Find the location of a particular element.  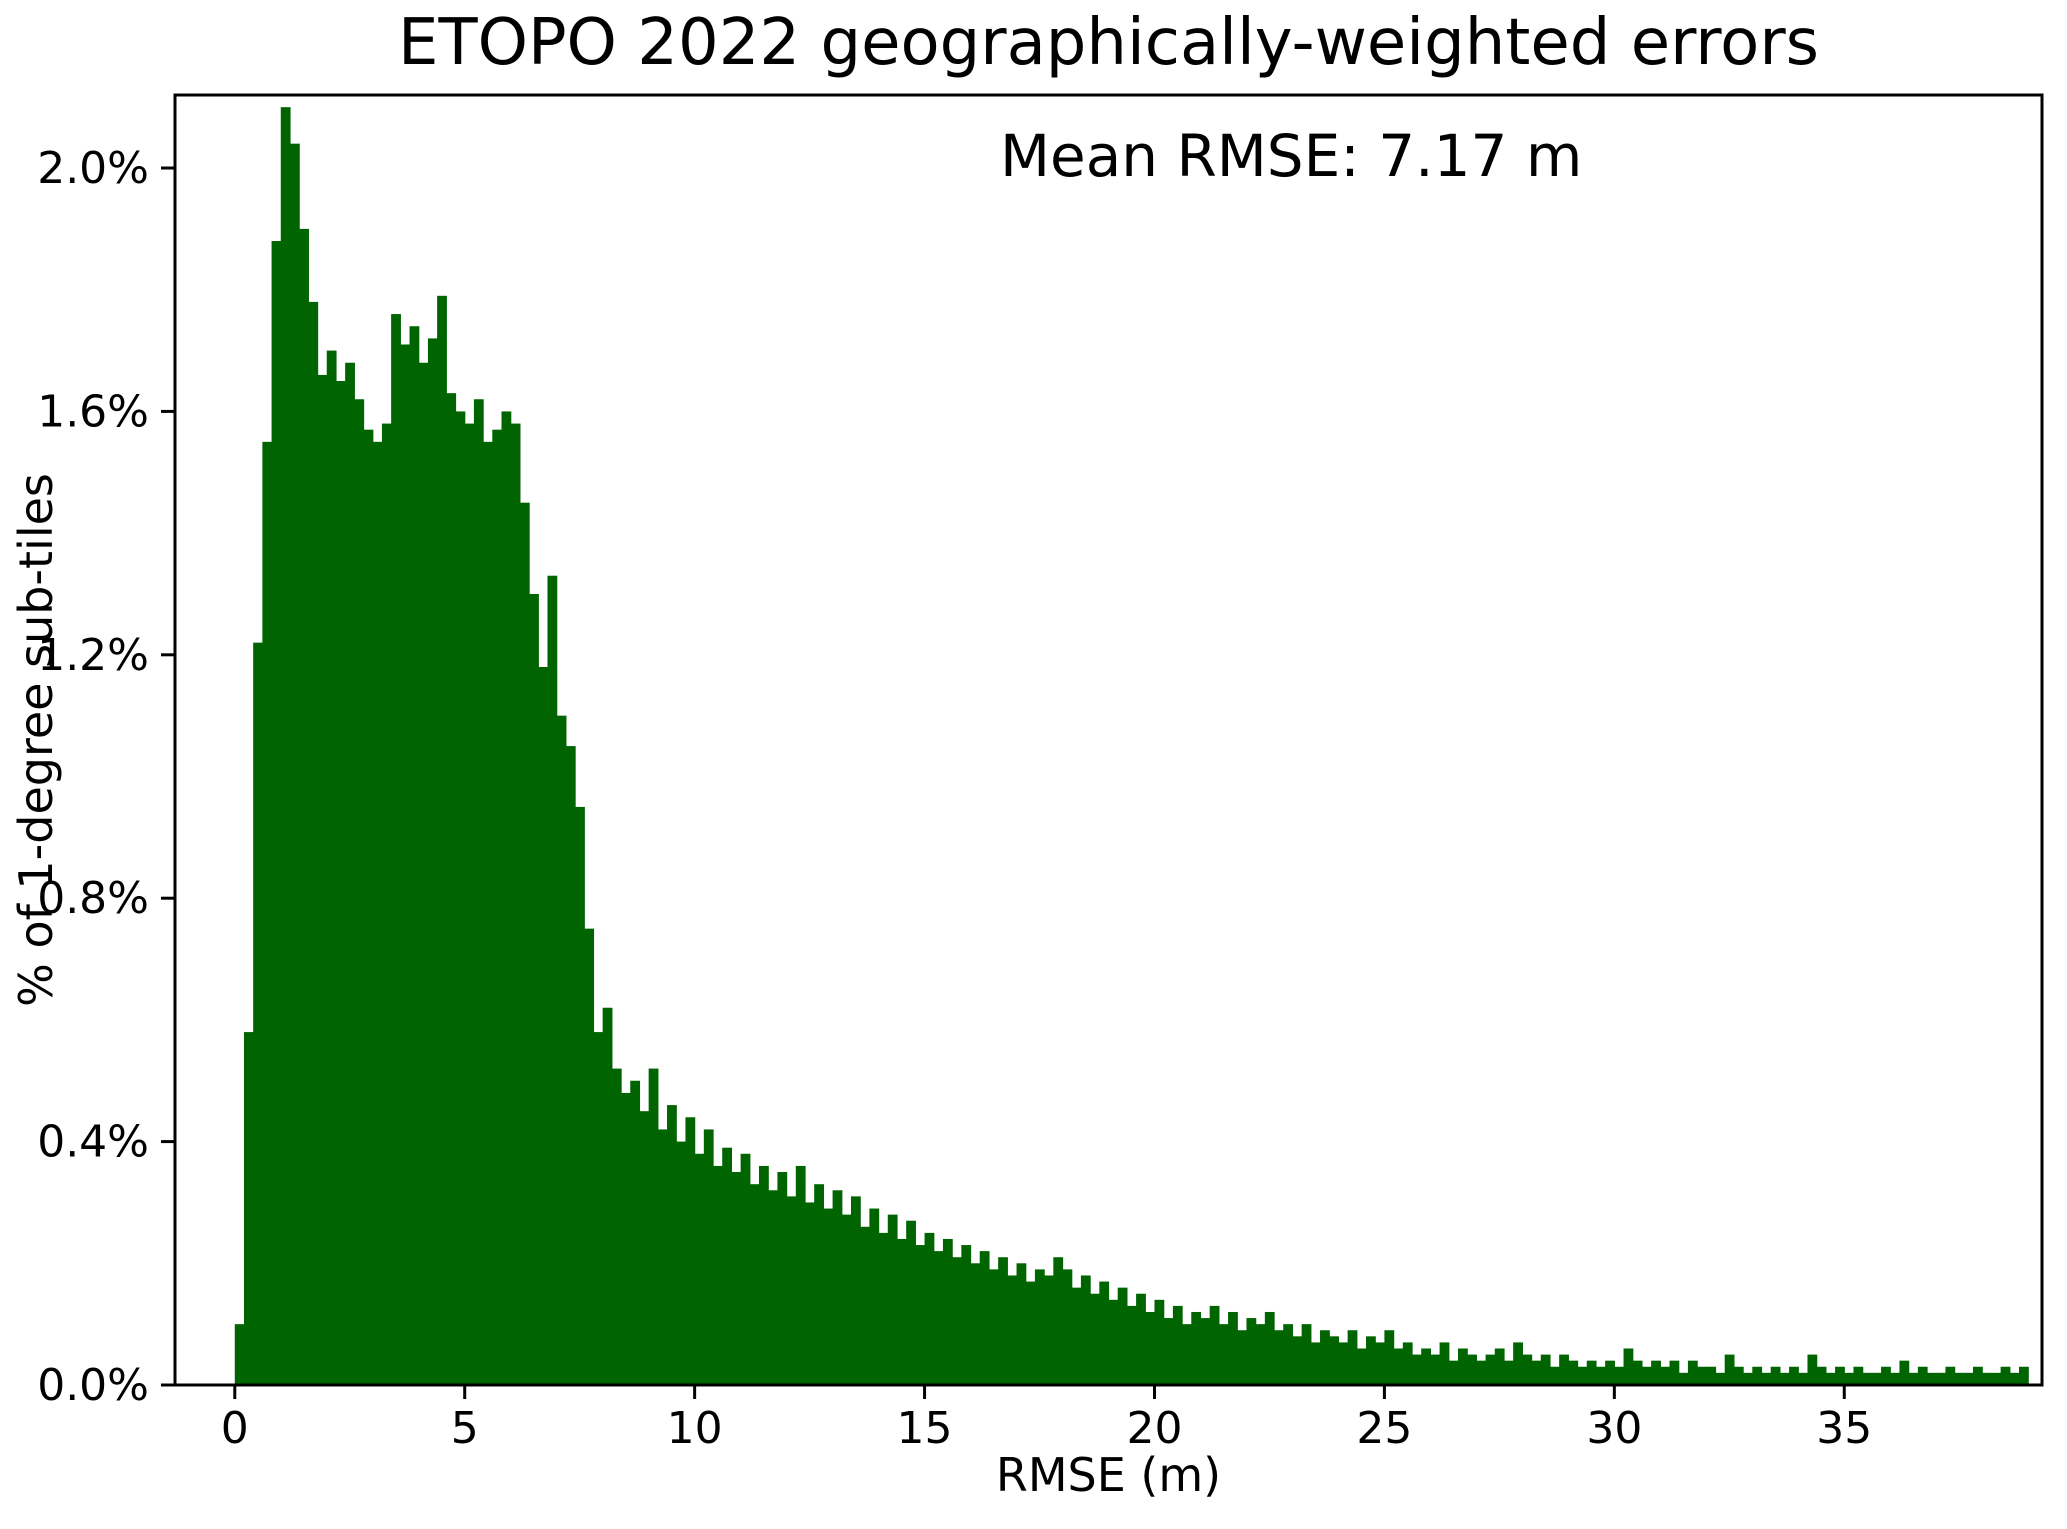

x-tick-label: 25 is located at coordinates (1384, 1428).